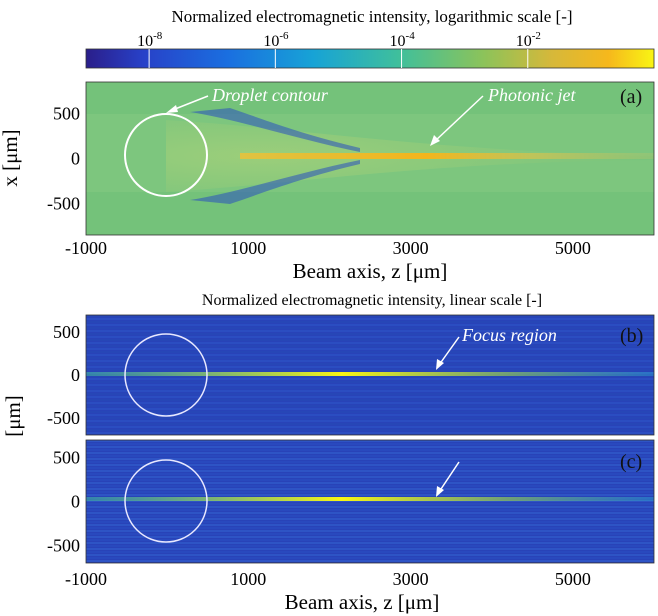 The height and width of the screenshot is (616, 658). What do you see at coordinates (528, 40) in the screenshot?
I see `colorbar-tick-label: 10⁻²` at bounding box center [528, 40].